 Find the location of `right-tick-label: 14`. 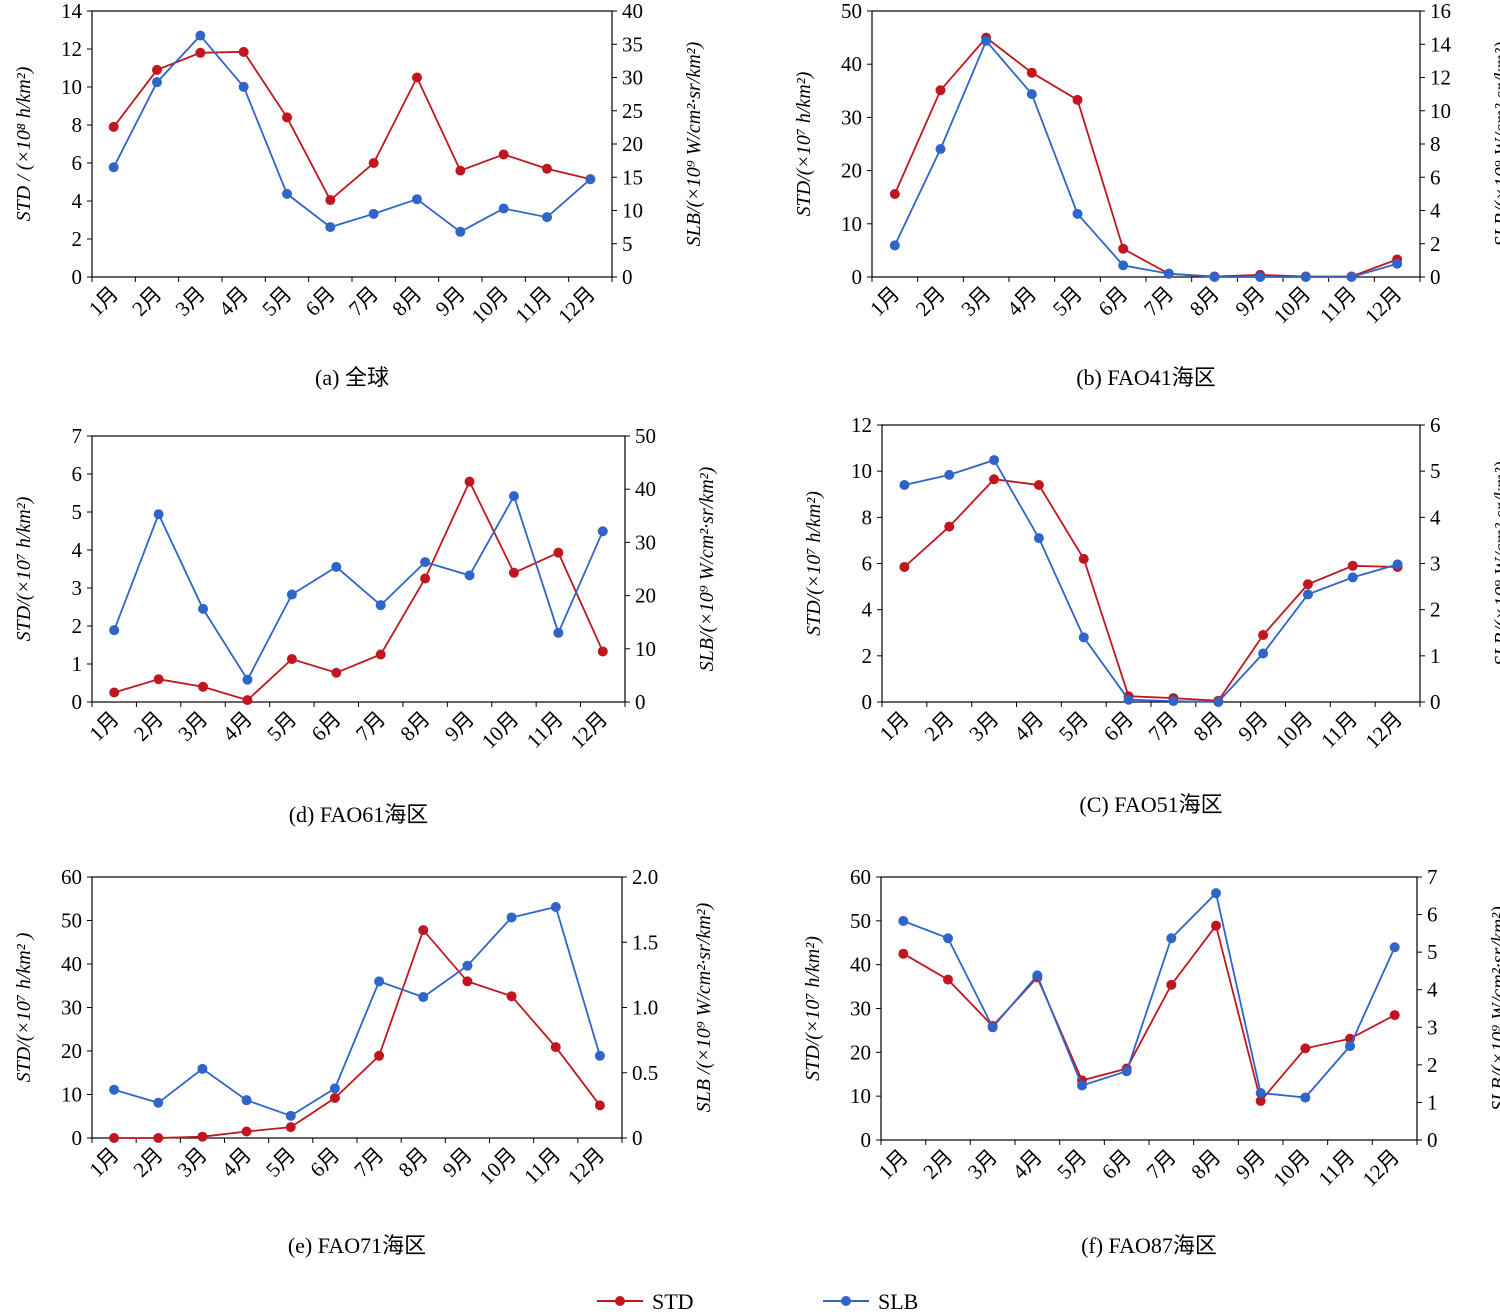

right-tick-label: 14 is located at coordinates (1441, 44).